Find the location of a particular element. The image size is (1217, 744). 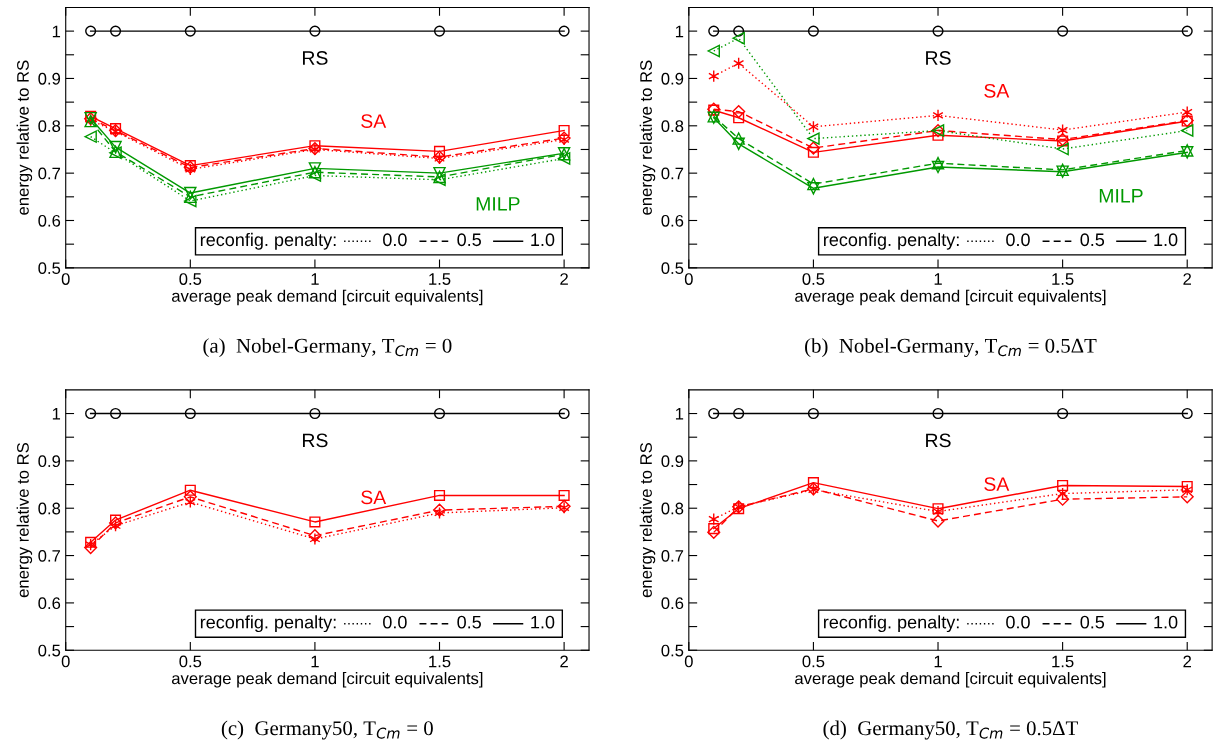

text: (a) Nobel-Germany, T$_{Cm}$ = 0 is located at coordinates (327, 348).